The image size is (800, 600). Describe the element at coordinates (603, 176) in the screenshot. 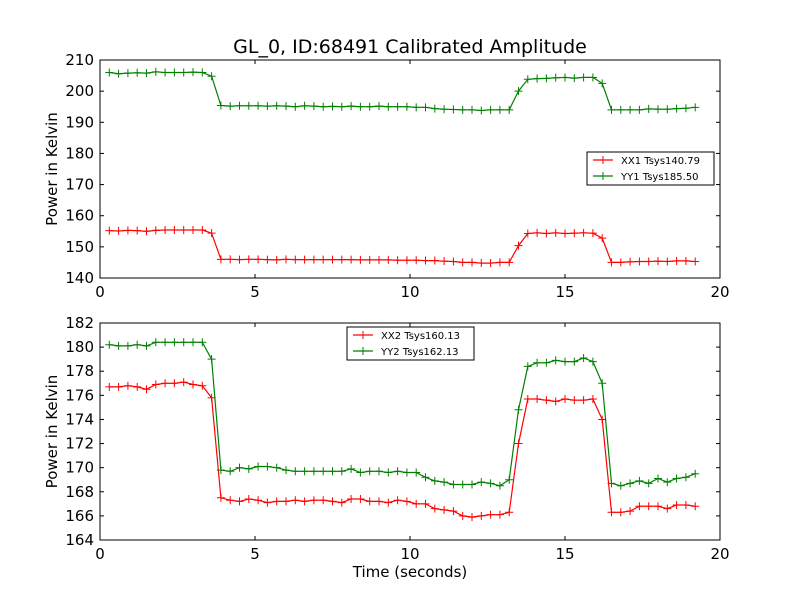

I see `legend-marker` at that location.